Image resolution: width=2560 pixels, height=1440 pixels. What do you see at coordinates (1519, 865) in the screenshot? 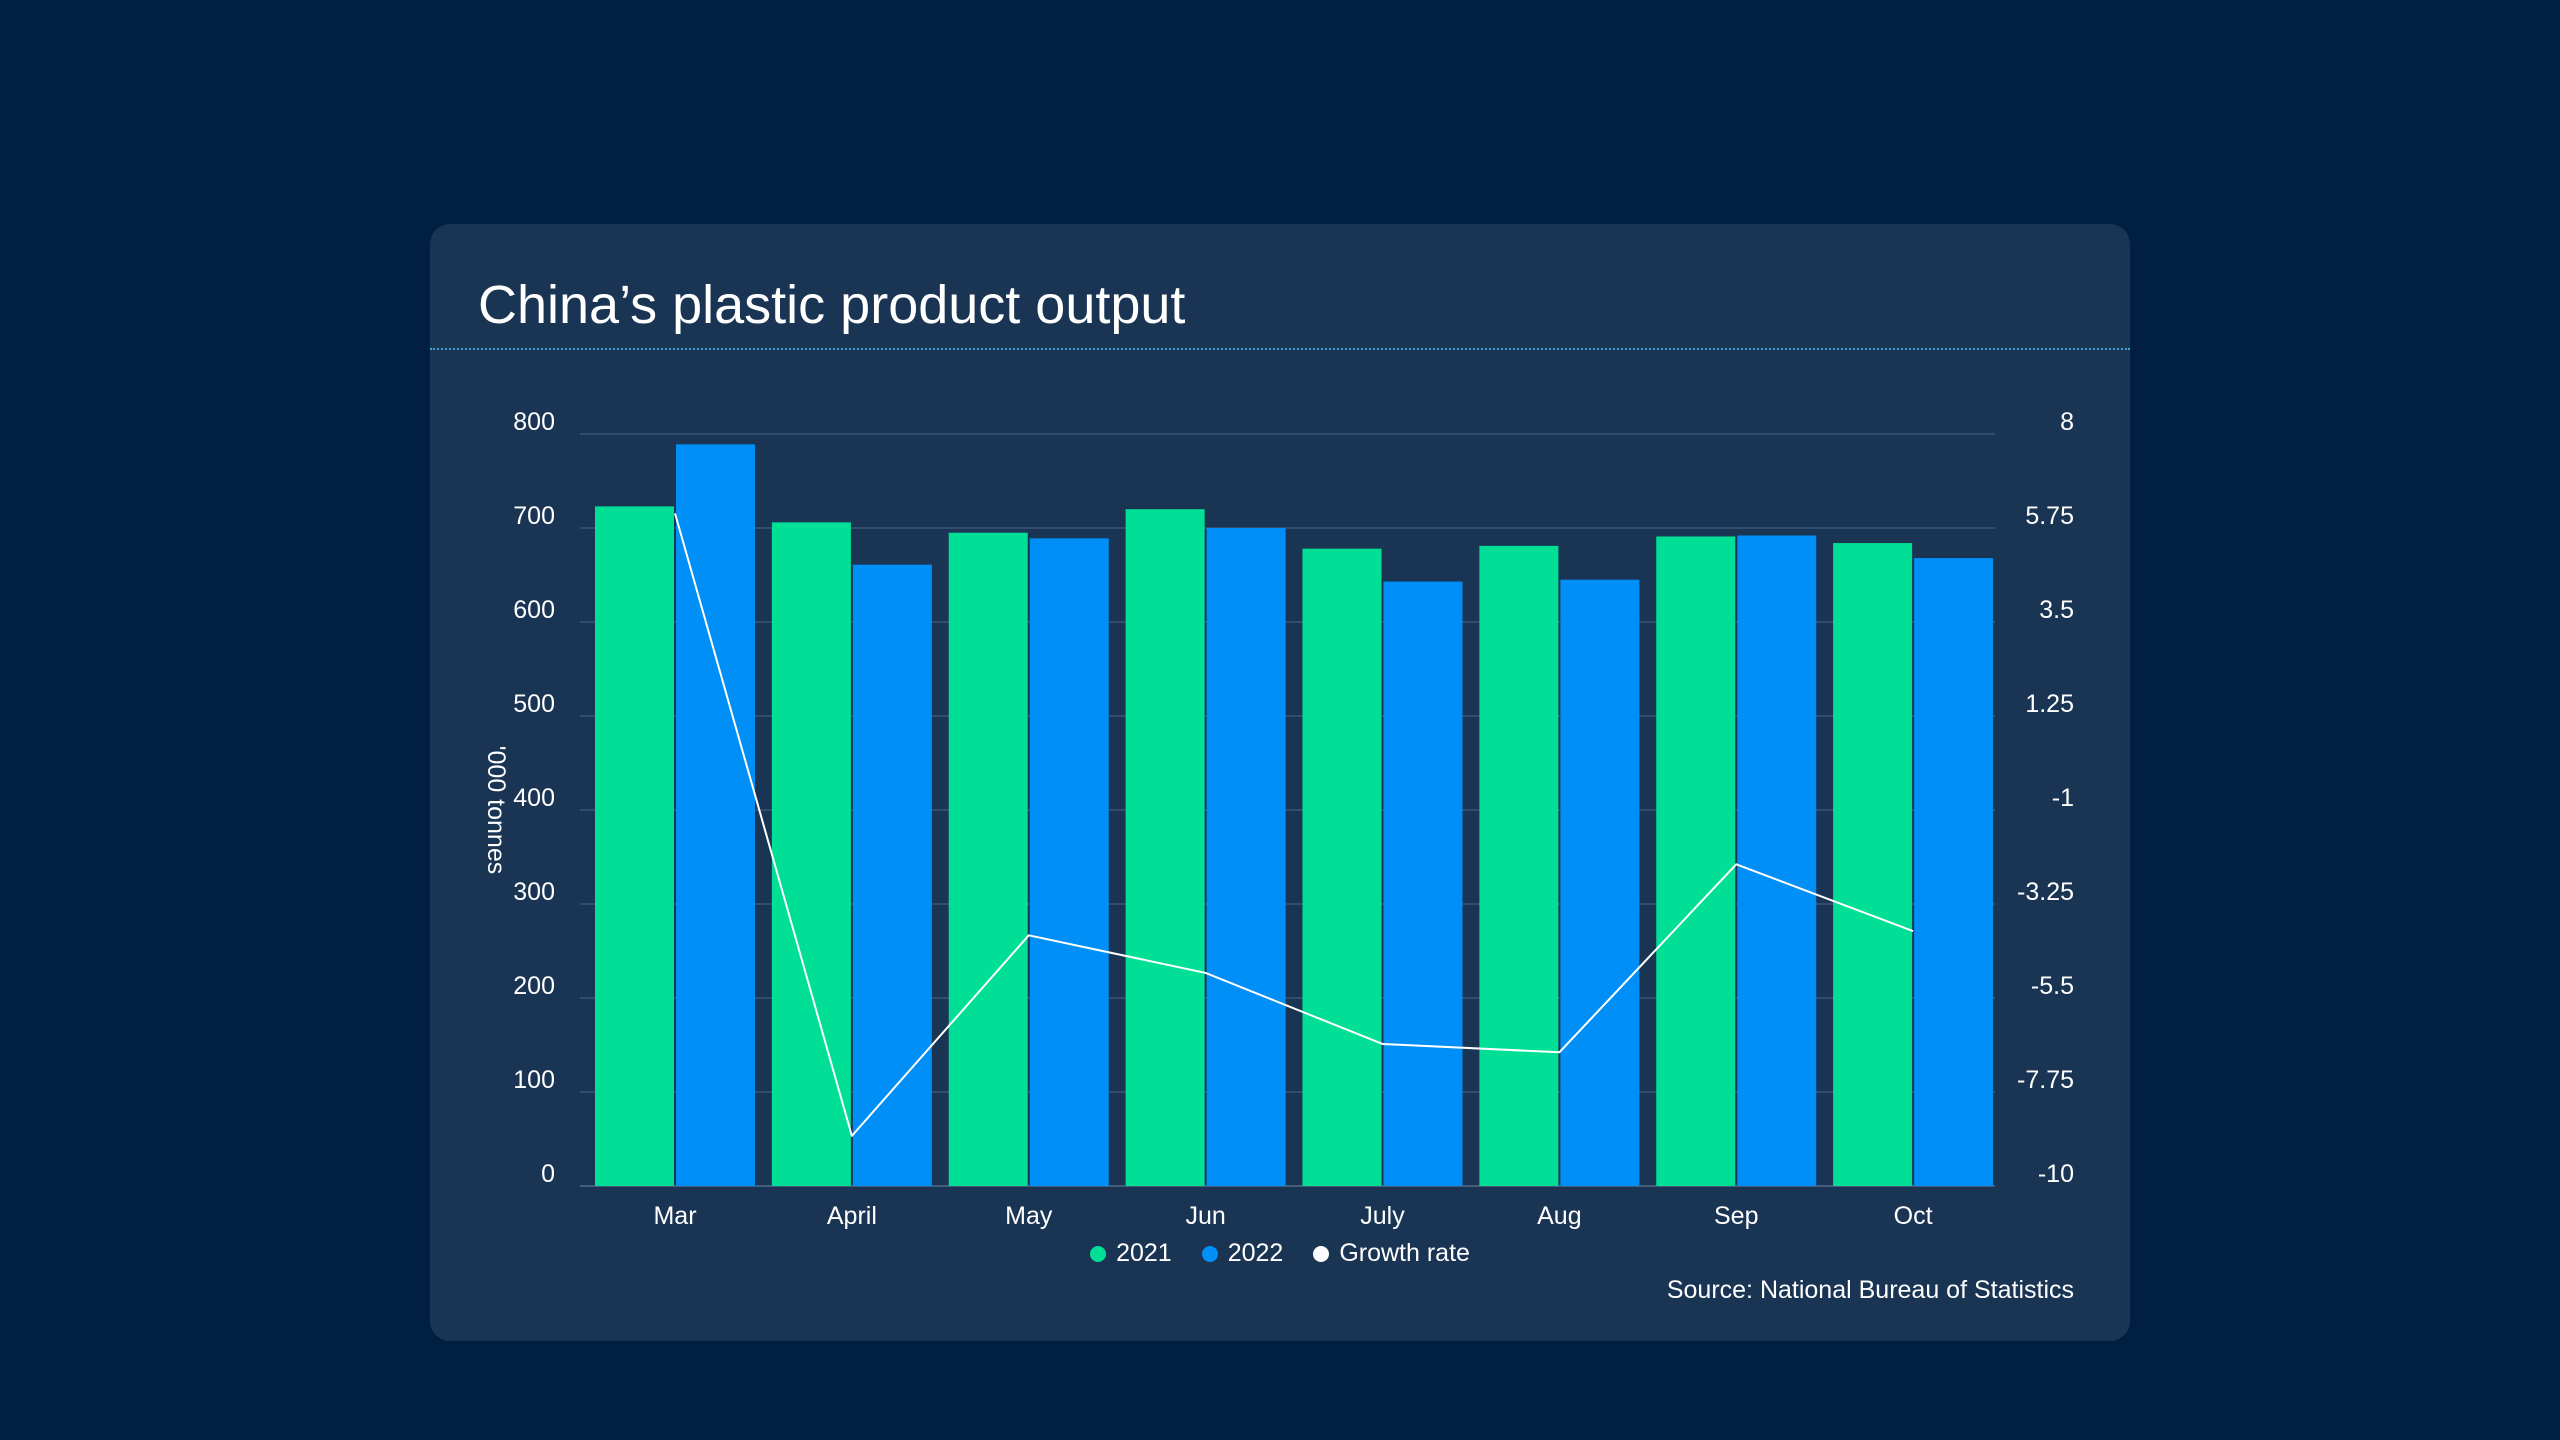
I see `bar-2021-aug` at bounding box center [1519, 865].